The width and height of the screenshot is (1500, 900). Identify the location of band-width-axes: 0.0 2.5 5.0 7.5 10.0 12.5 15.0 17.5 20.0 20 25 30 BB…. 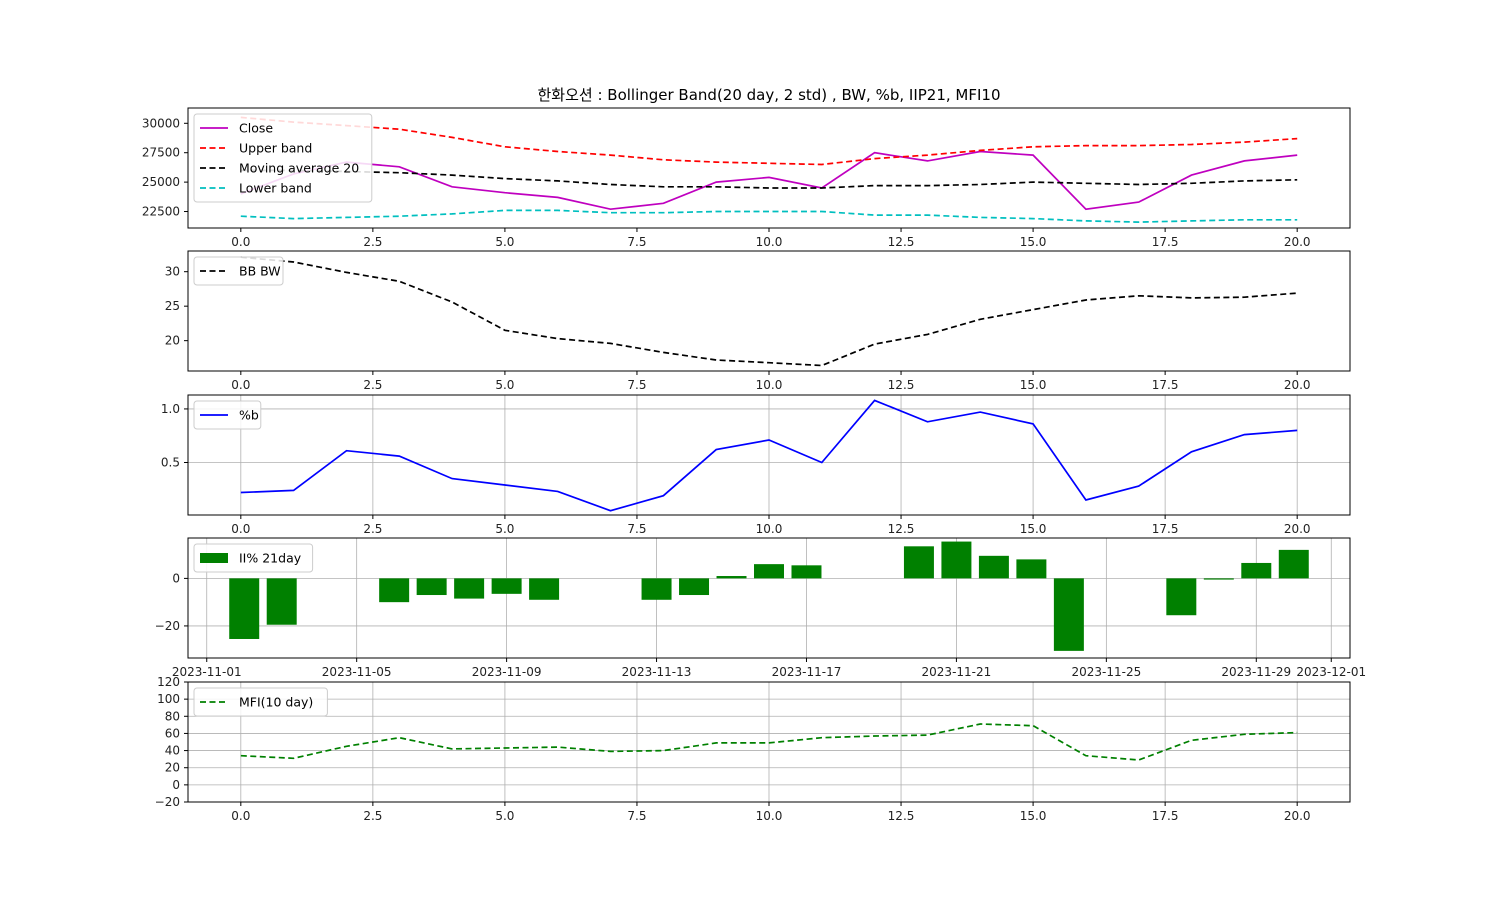
(758, 321).